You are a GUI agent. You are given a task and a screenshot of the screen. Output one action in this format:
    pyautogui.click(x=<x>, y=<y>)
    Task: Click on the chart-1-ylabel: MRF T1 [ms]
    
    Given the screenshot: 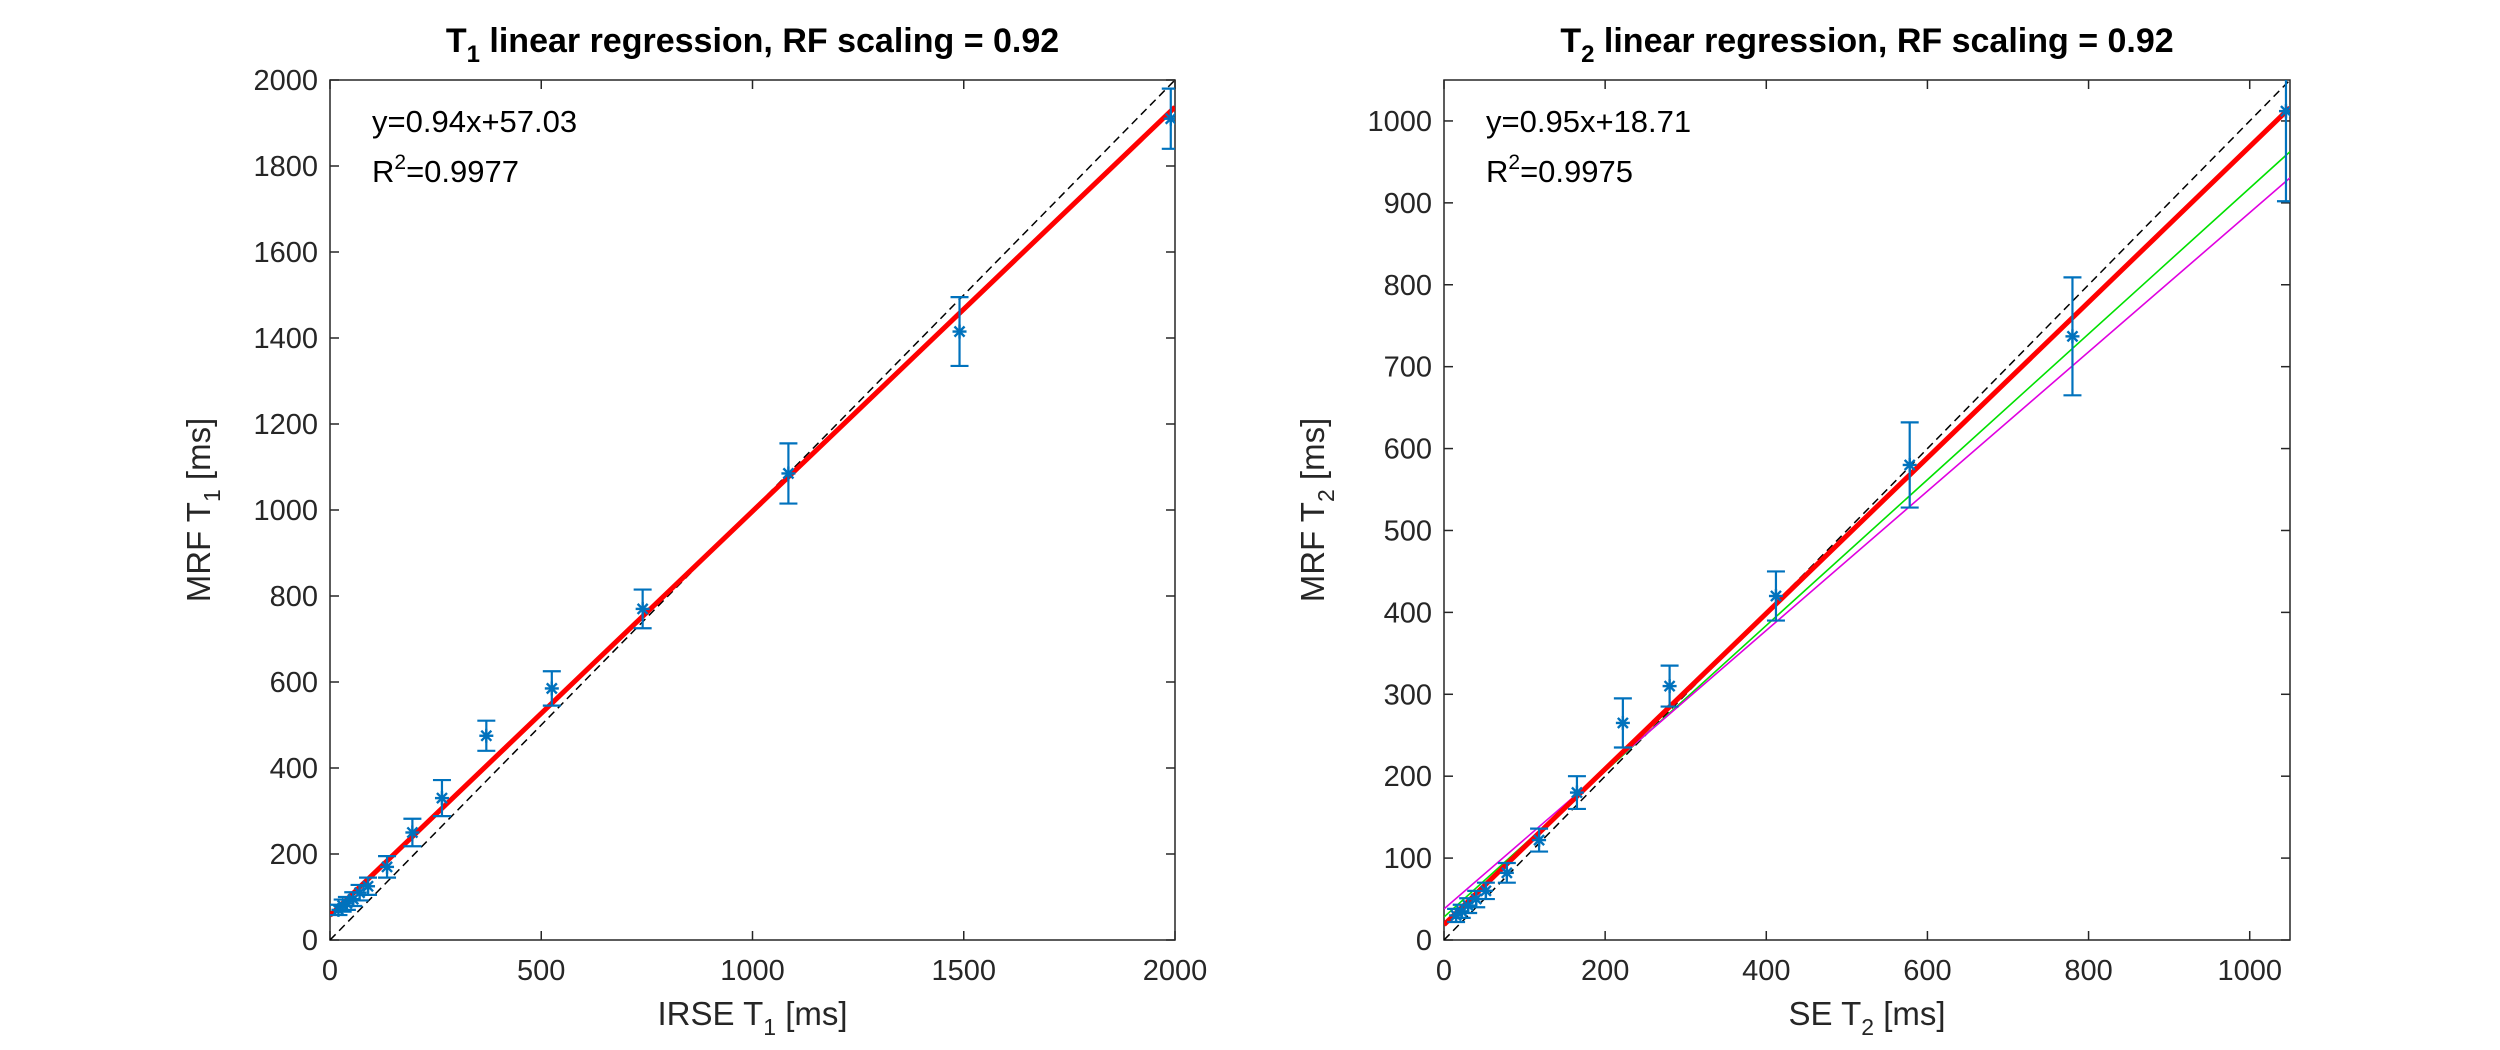 What is the action you would take?
    pyautogui.click(x=202, y=510)
    